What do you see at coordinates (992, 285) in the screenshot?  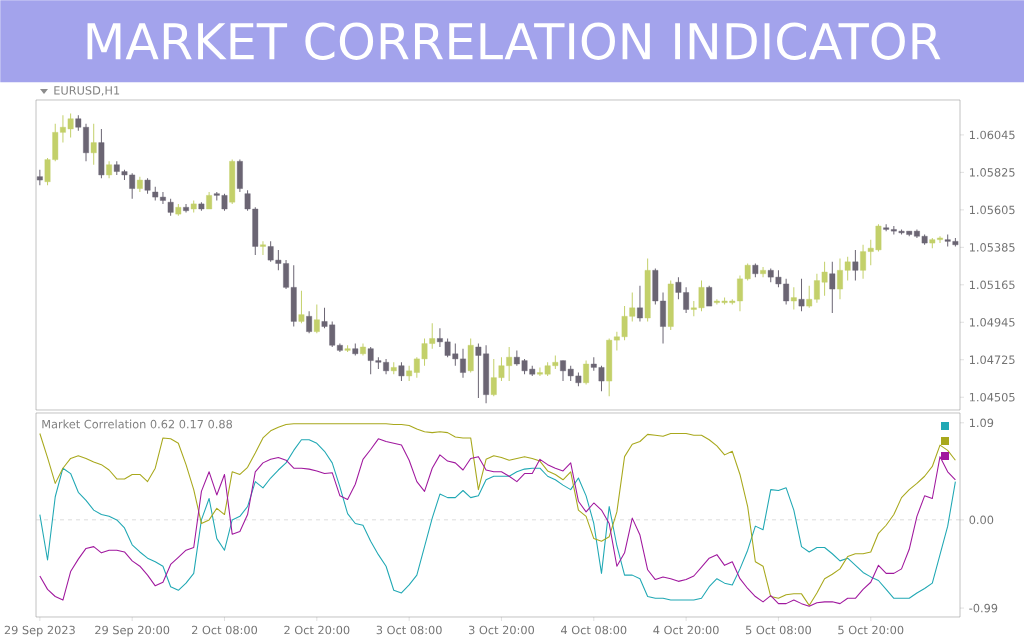 I see `y-tick-label: 1.05165` at bounding box center [992, 285].